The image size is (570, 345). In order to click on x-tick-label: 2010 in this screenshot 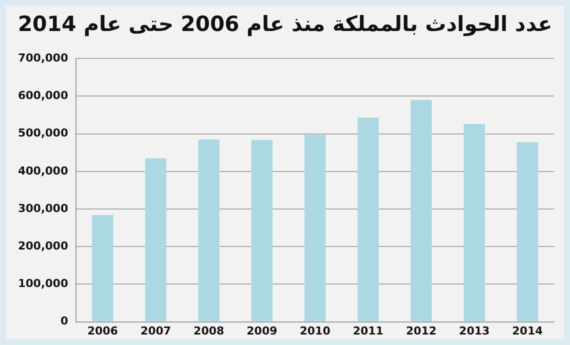, I will do `click(315, 331)`.